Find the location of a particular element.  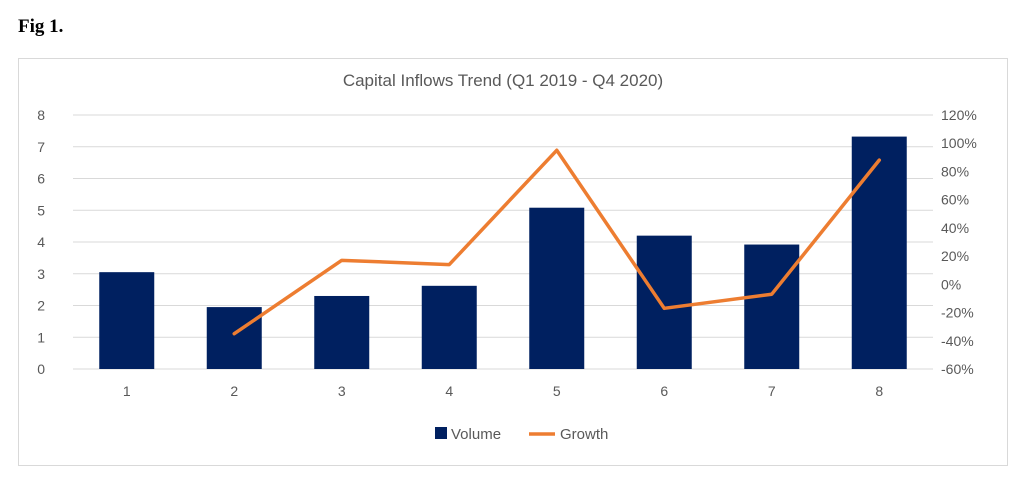

x-tick-label: 8 is located at coordinates (879, 391).